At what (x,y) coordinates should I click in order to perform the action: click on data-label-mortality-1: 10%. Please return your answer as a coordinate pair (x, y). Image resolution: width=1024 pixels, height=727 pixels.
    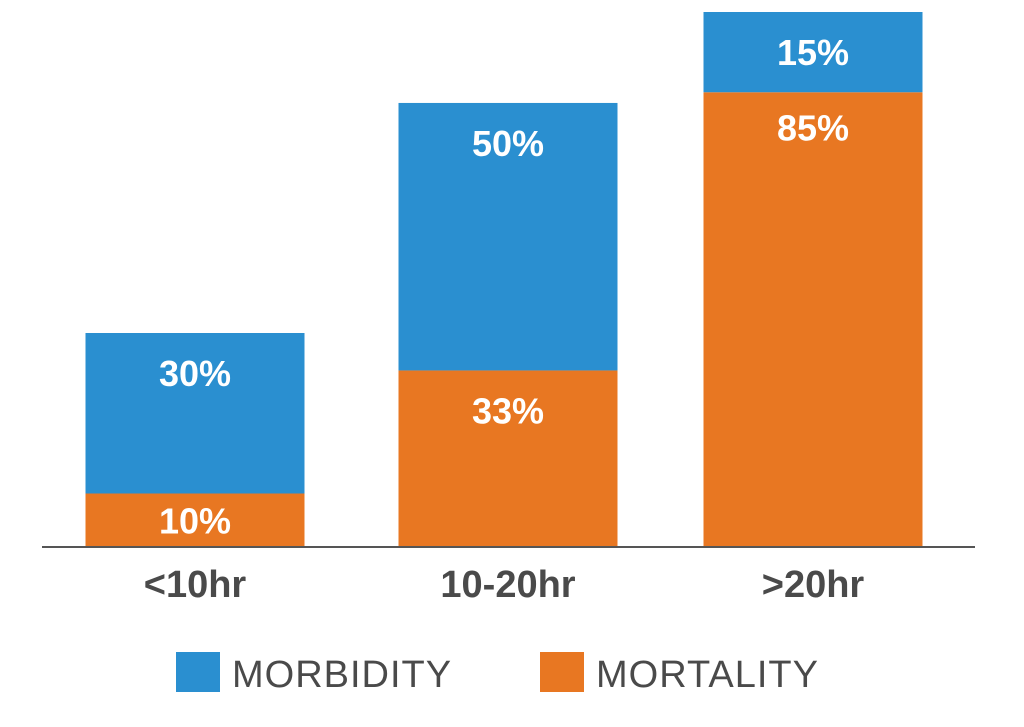
    Looking at the image, I should click on (195, 520).